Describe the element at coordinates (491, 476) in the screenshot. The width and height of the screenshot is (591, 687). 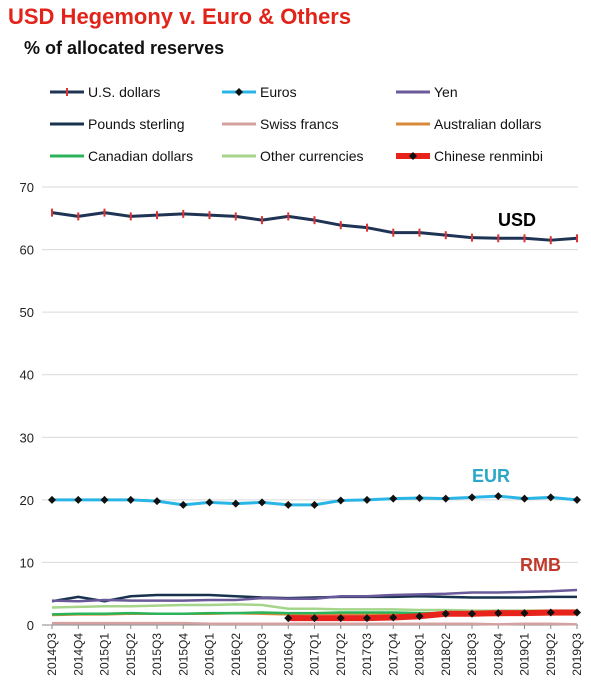
I see `eur-annotation: EUR` at that location.